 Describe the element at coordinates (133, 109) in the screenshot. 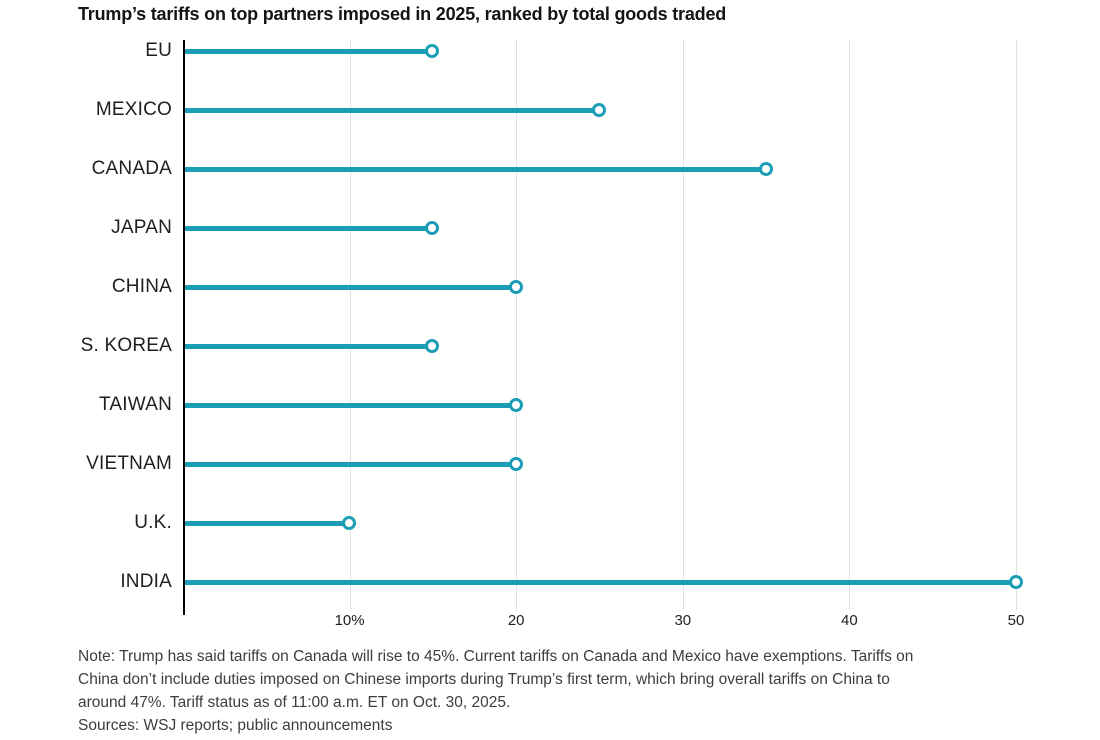

I see `row-label: MEXICO` at that location.